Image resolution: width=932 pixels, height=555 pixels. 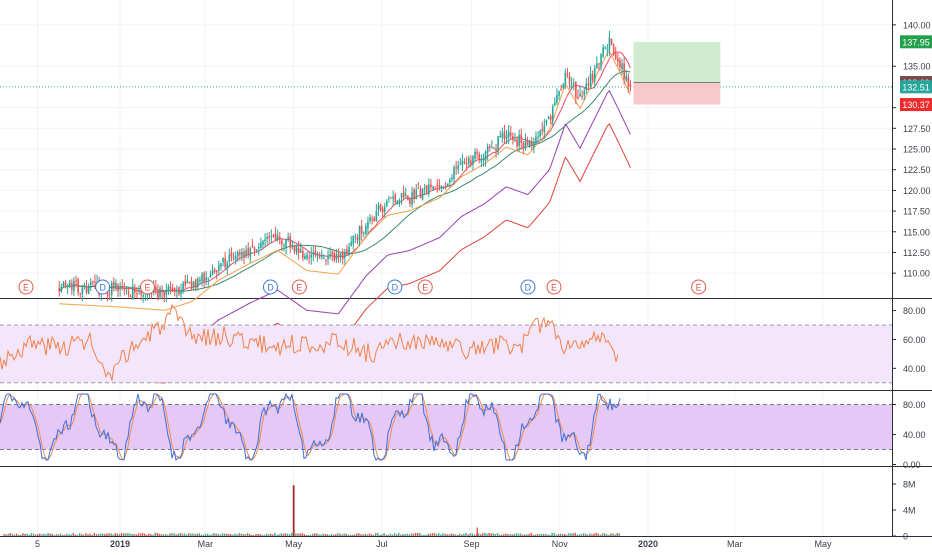 I want to click on price-axis-tick-label: 122.50, so click(x=917, y=170).